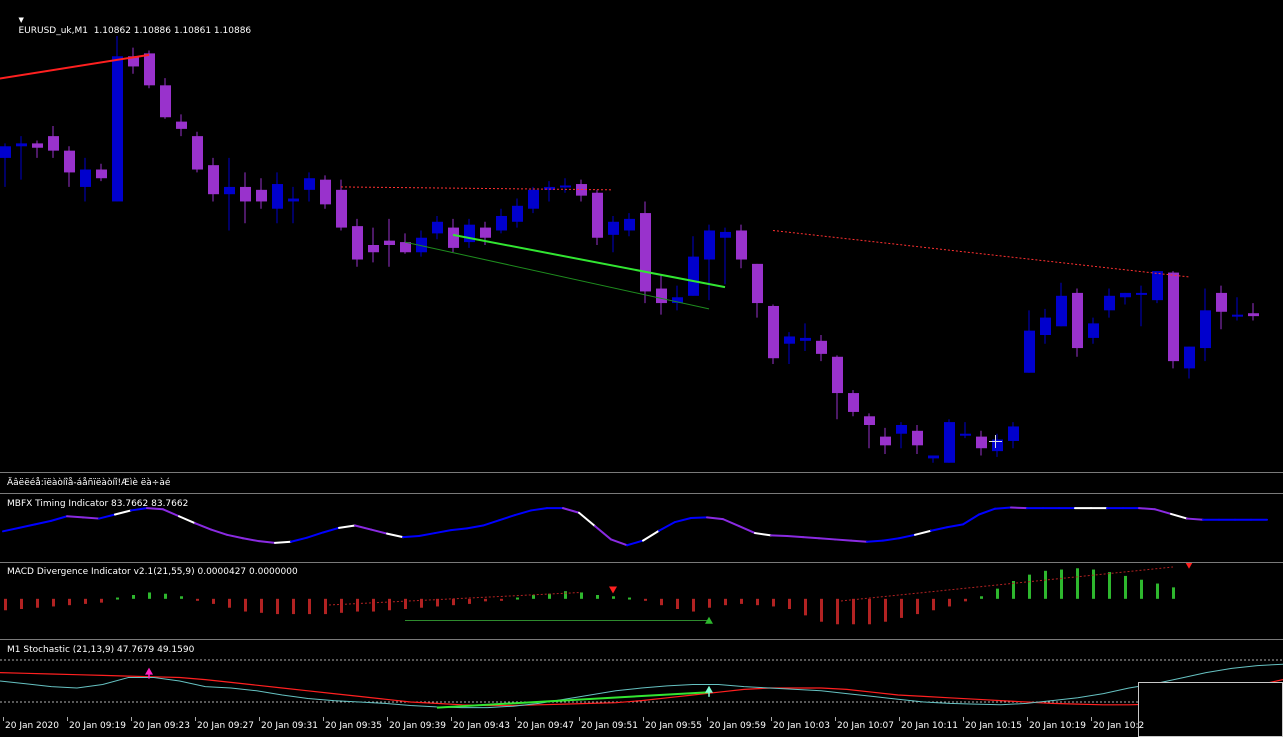 This screenshot has height=737, width=1283. What do you see at coordinates (417, 726) in the screenshot?
I see `time-axis-label: 20 Jan 09:39` at bounding box center [417, 726].